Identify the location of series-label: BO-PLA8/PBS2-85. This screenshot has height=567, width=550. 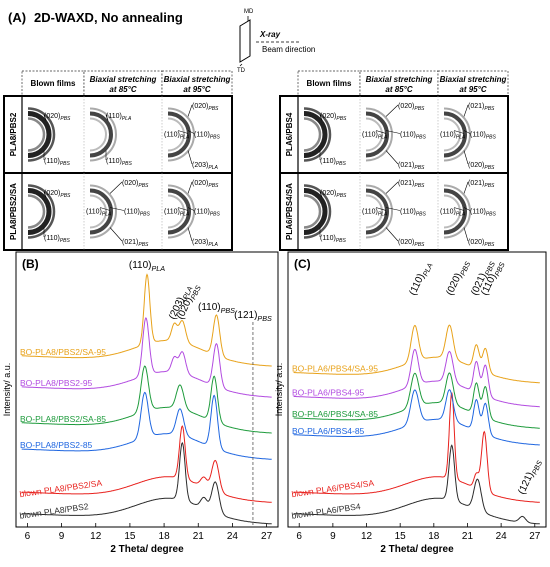
(56, 445).